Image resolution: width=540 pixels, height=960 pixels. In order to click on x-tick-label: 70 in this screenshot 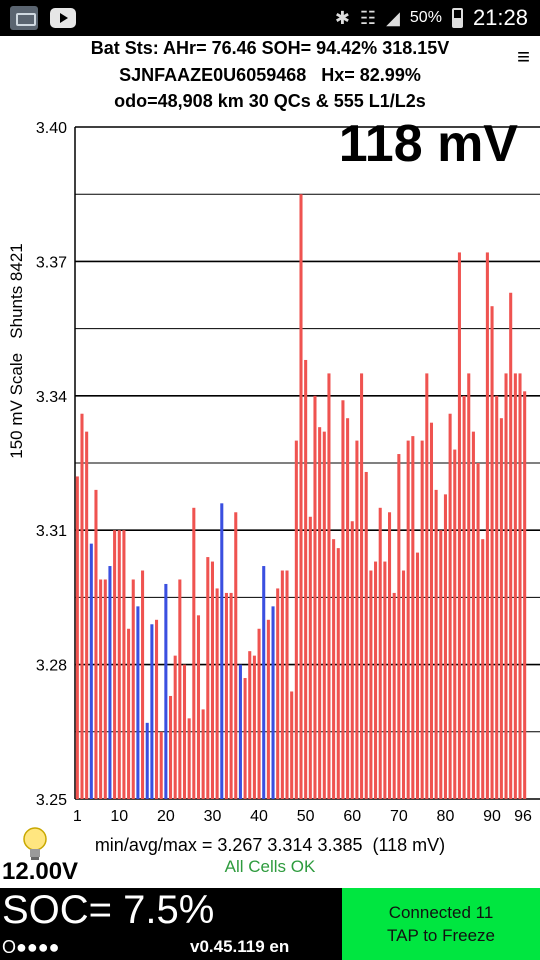, I will do `click(399, 816)`.